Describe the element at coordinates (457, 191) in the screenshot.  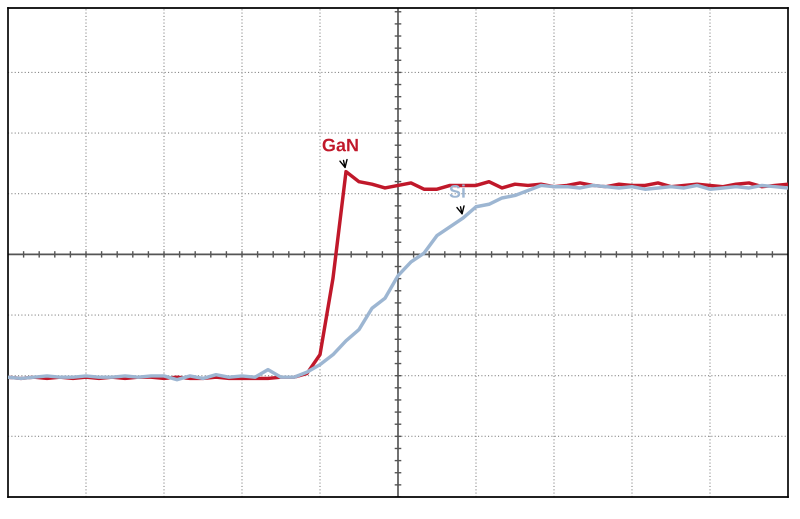
I see `series-label: Si` at that location.